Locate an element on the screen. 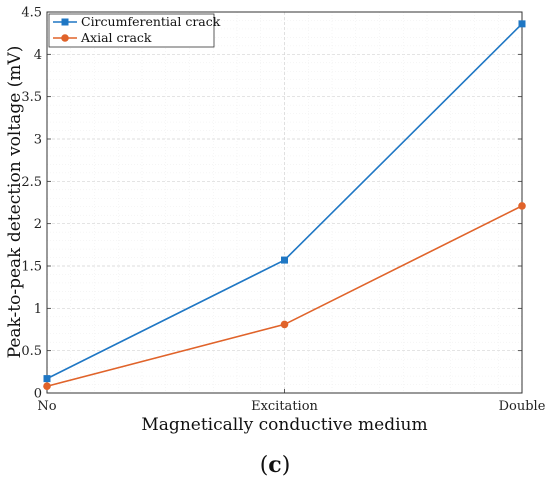  legend-box is located at coordinates (131, 30).